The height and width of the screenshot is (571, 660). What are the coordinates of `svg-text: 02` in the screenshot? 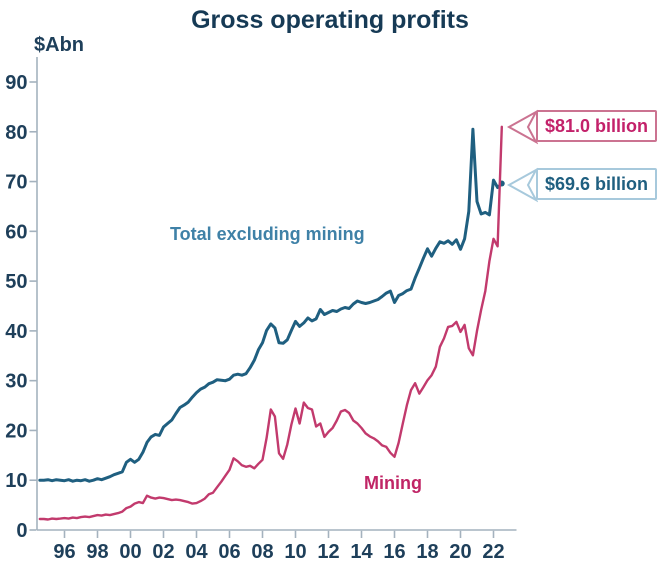 It's located at (163, 552).